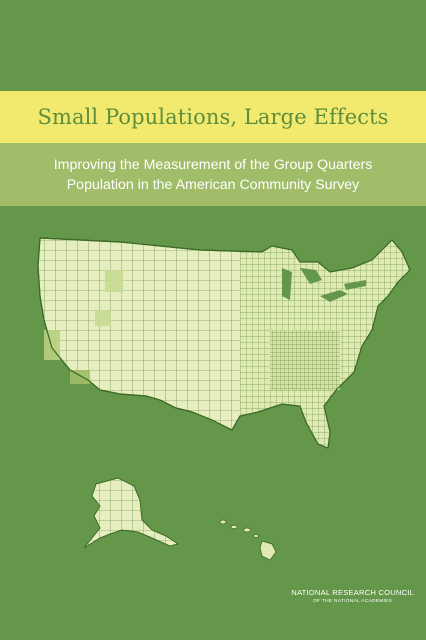 The height and width of the screenshot is (640, 426). I want to click on hawaii, so click(248, 540).